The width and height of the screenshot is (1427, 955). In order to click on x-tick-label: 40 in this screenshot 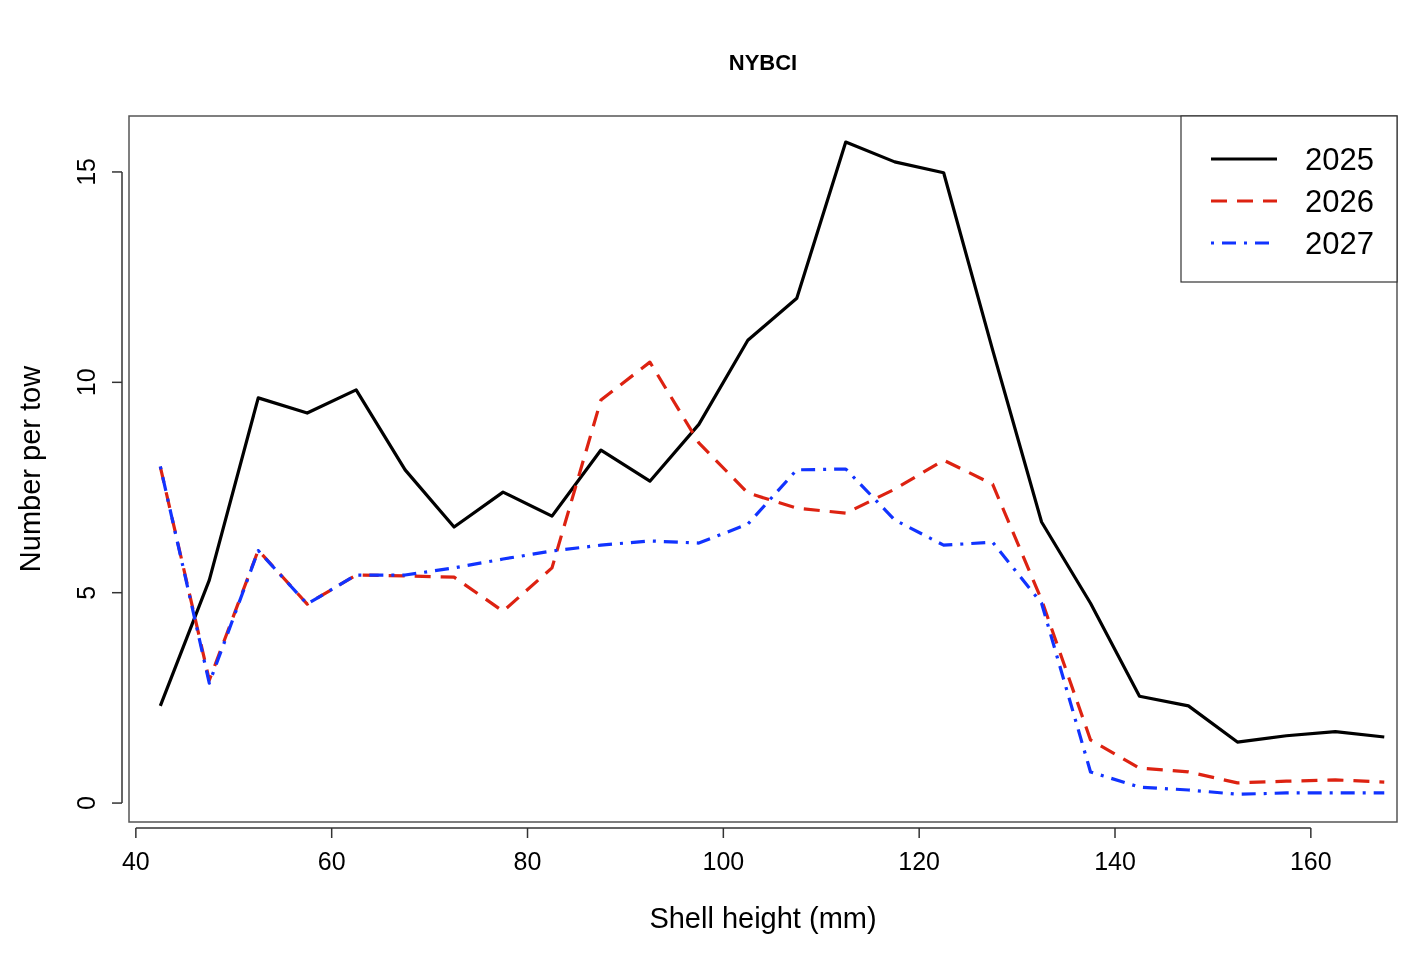, I will do `click(135, 861)`.